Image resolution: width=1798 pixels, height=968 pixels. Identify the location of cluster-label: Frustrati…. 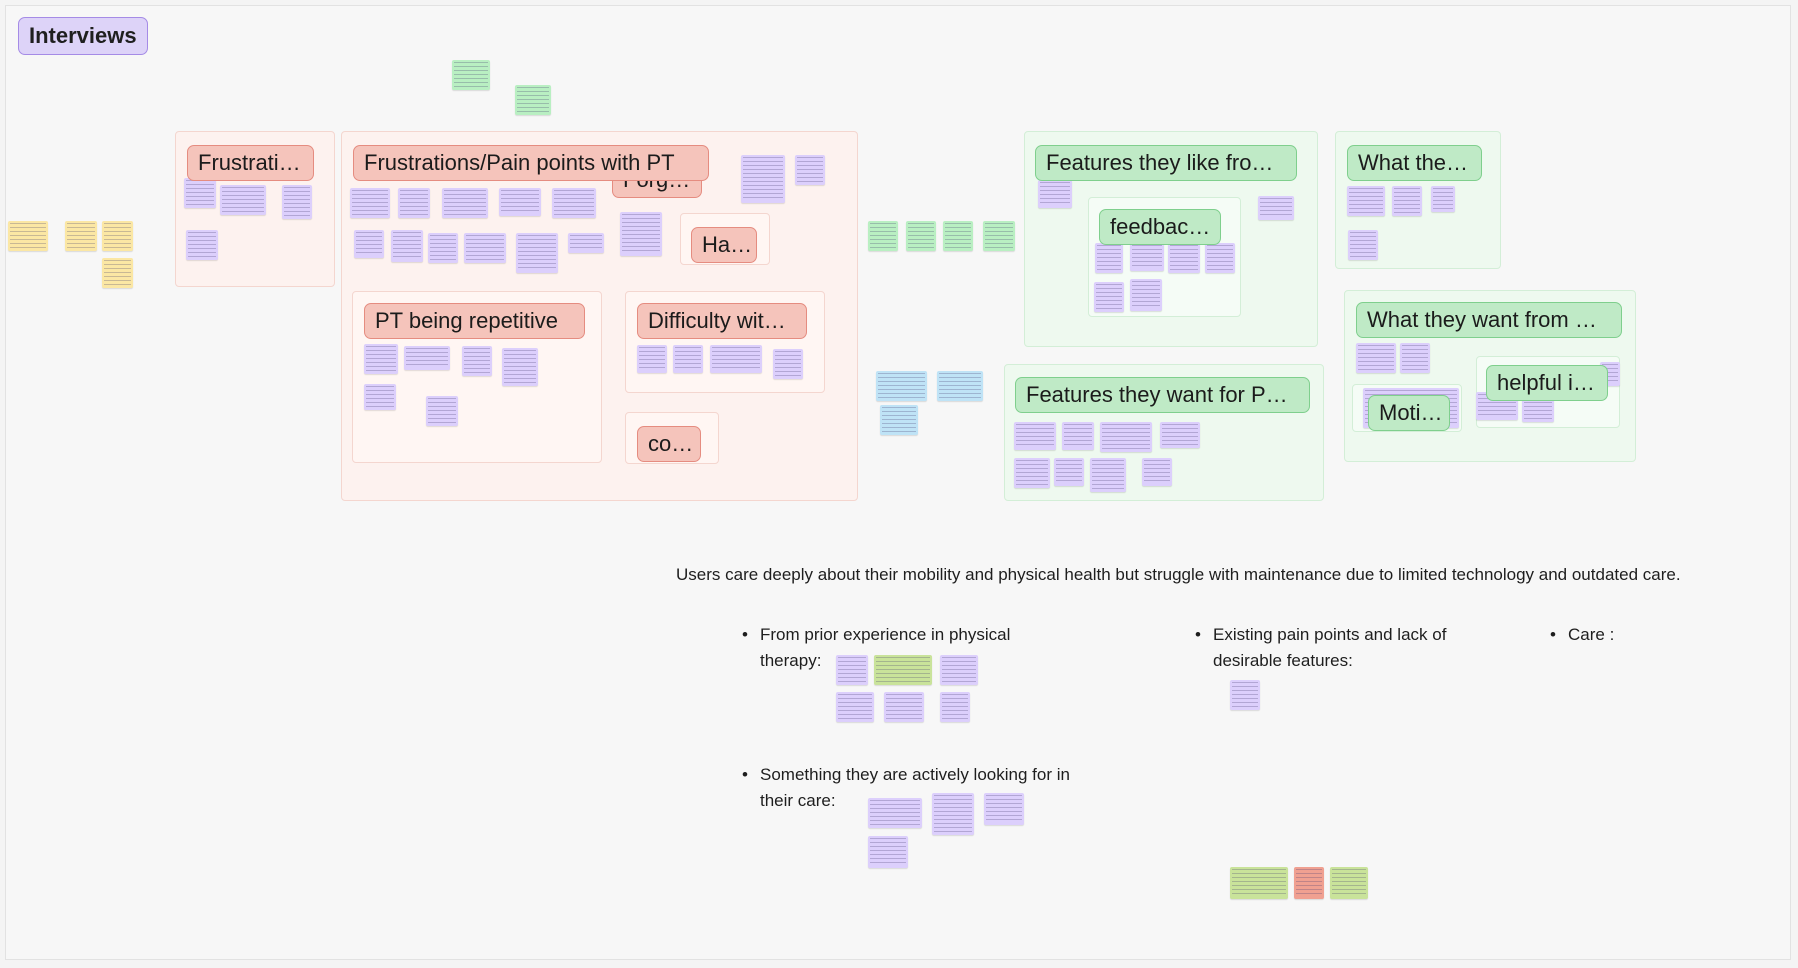
(250, 163).